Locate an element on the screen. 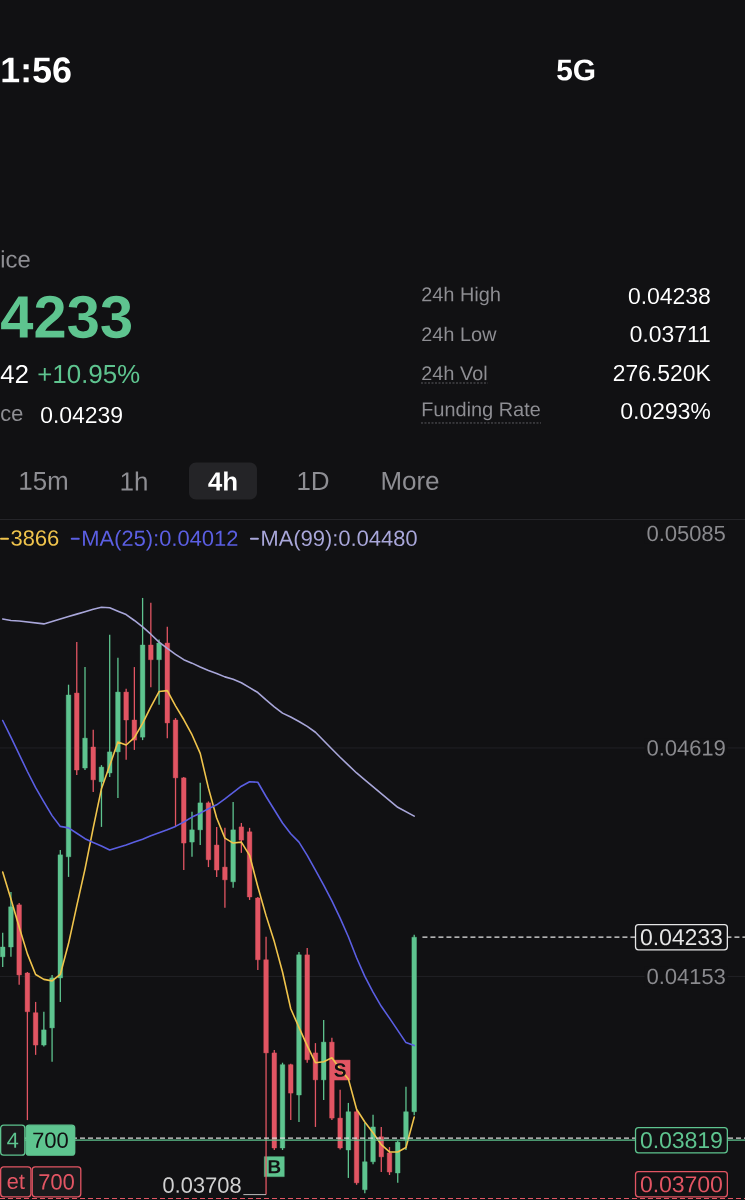 This screenshot has width=745, height=1200. text: 0.03711 is located at coordinates (670, 334).